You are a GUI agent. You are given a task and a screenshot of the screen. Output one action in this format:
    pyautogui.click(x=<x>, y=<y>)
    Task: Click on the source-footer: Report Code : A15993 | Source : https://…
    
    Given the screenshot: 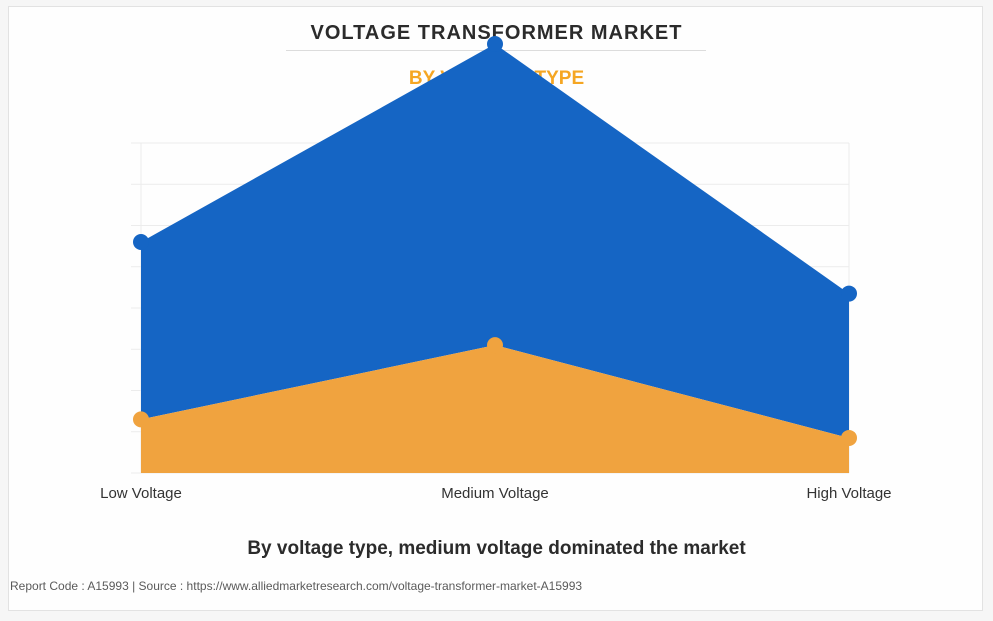 What is the action you would take?
    pyautogui.click(x=296, y=586)
    